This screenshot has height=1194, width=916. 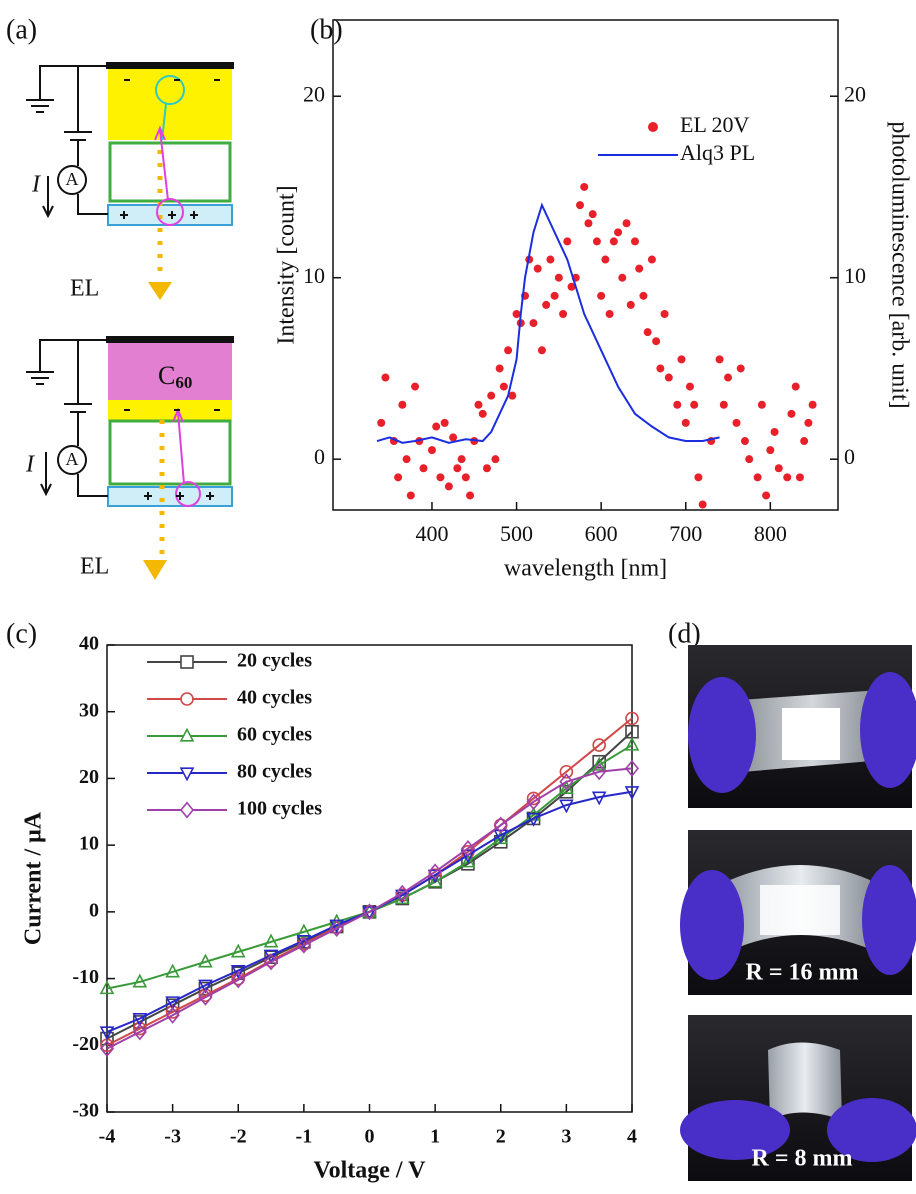 I want to click on panel-label: (c), so click(x=21, y=633).